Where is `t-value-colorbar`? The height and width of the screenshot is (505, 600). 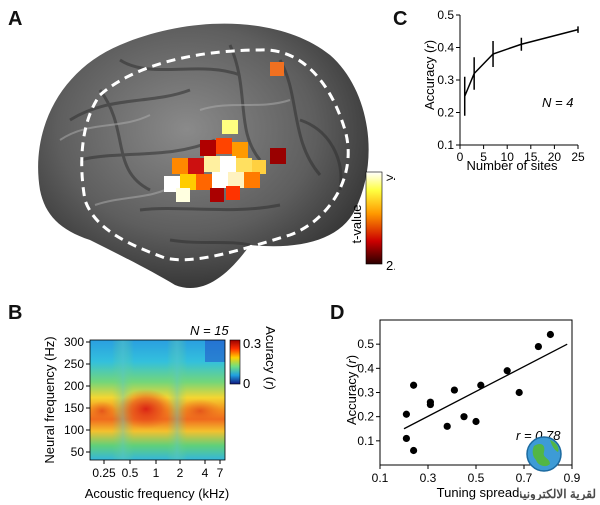
t-value-colorbar is located at coordinates (374, 218).